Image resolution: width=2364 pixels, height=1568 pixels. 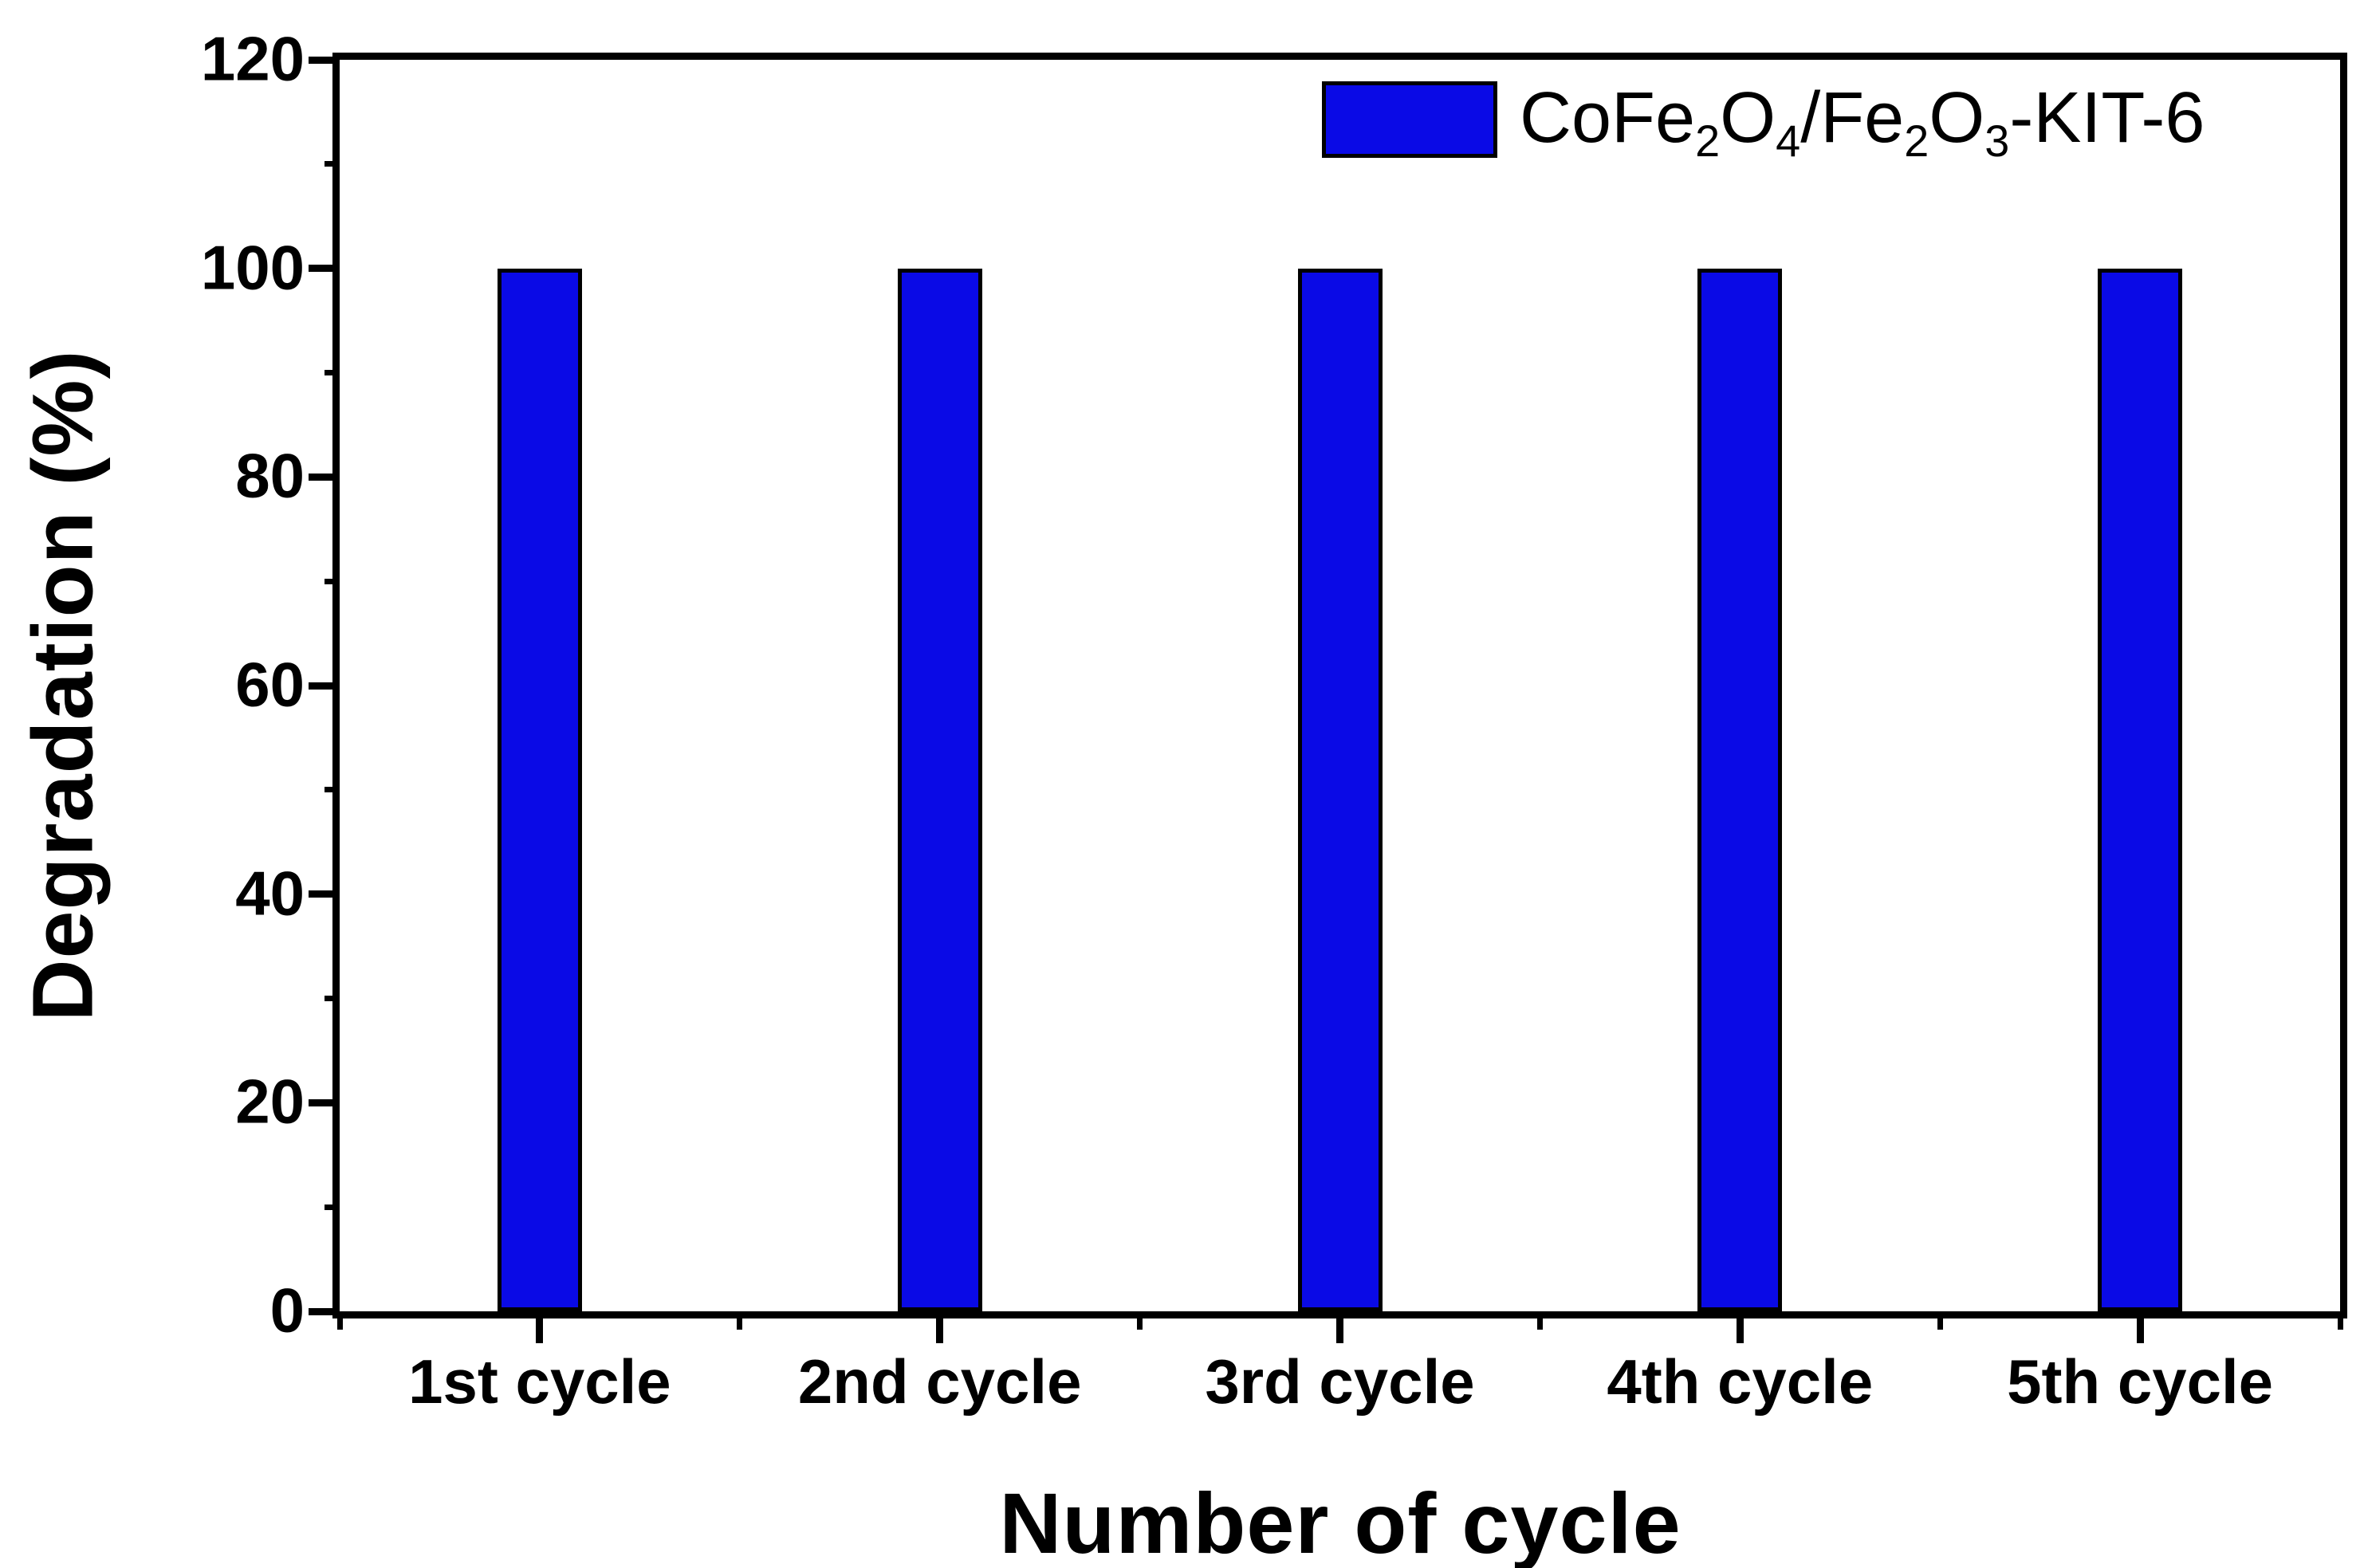 I want to click on x-tick-label: 3rd cycle, so click(x=1340, y=1381).